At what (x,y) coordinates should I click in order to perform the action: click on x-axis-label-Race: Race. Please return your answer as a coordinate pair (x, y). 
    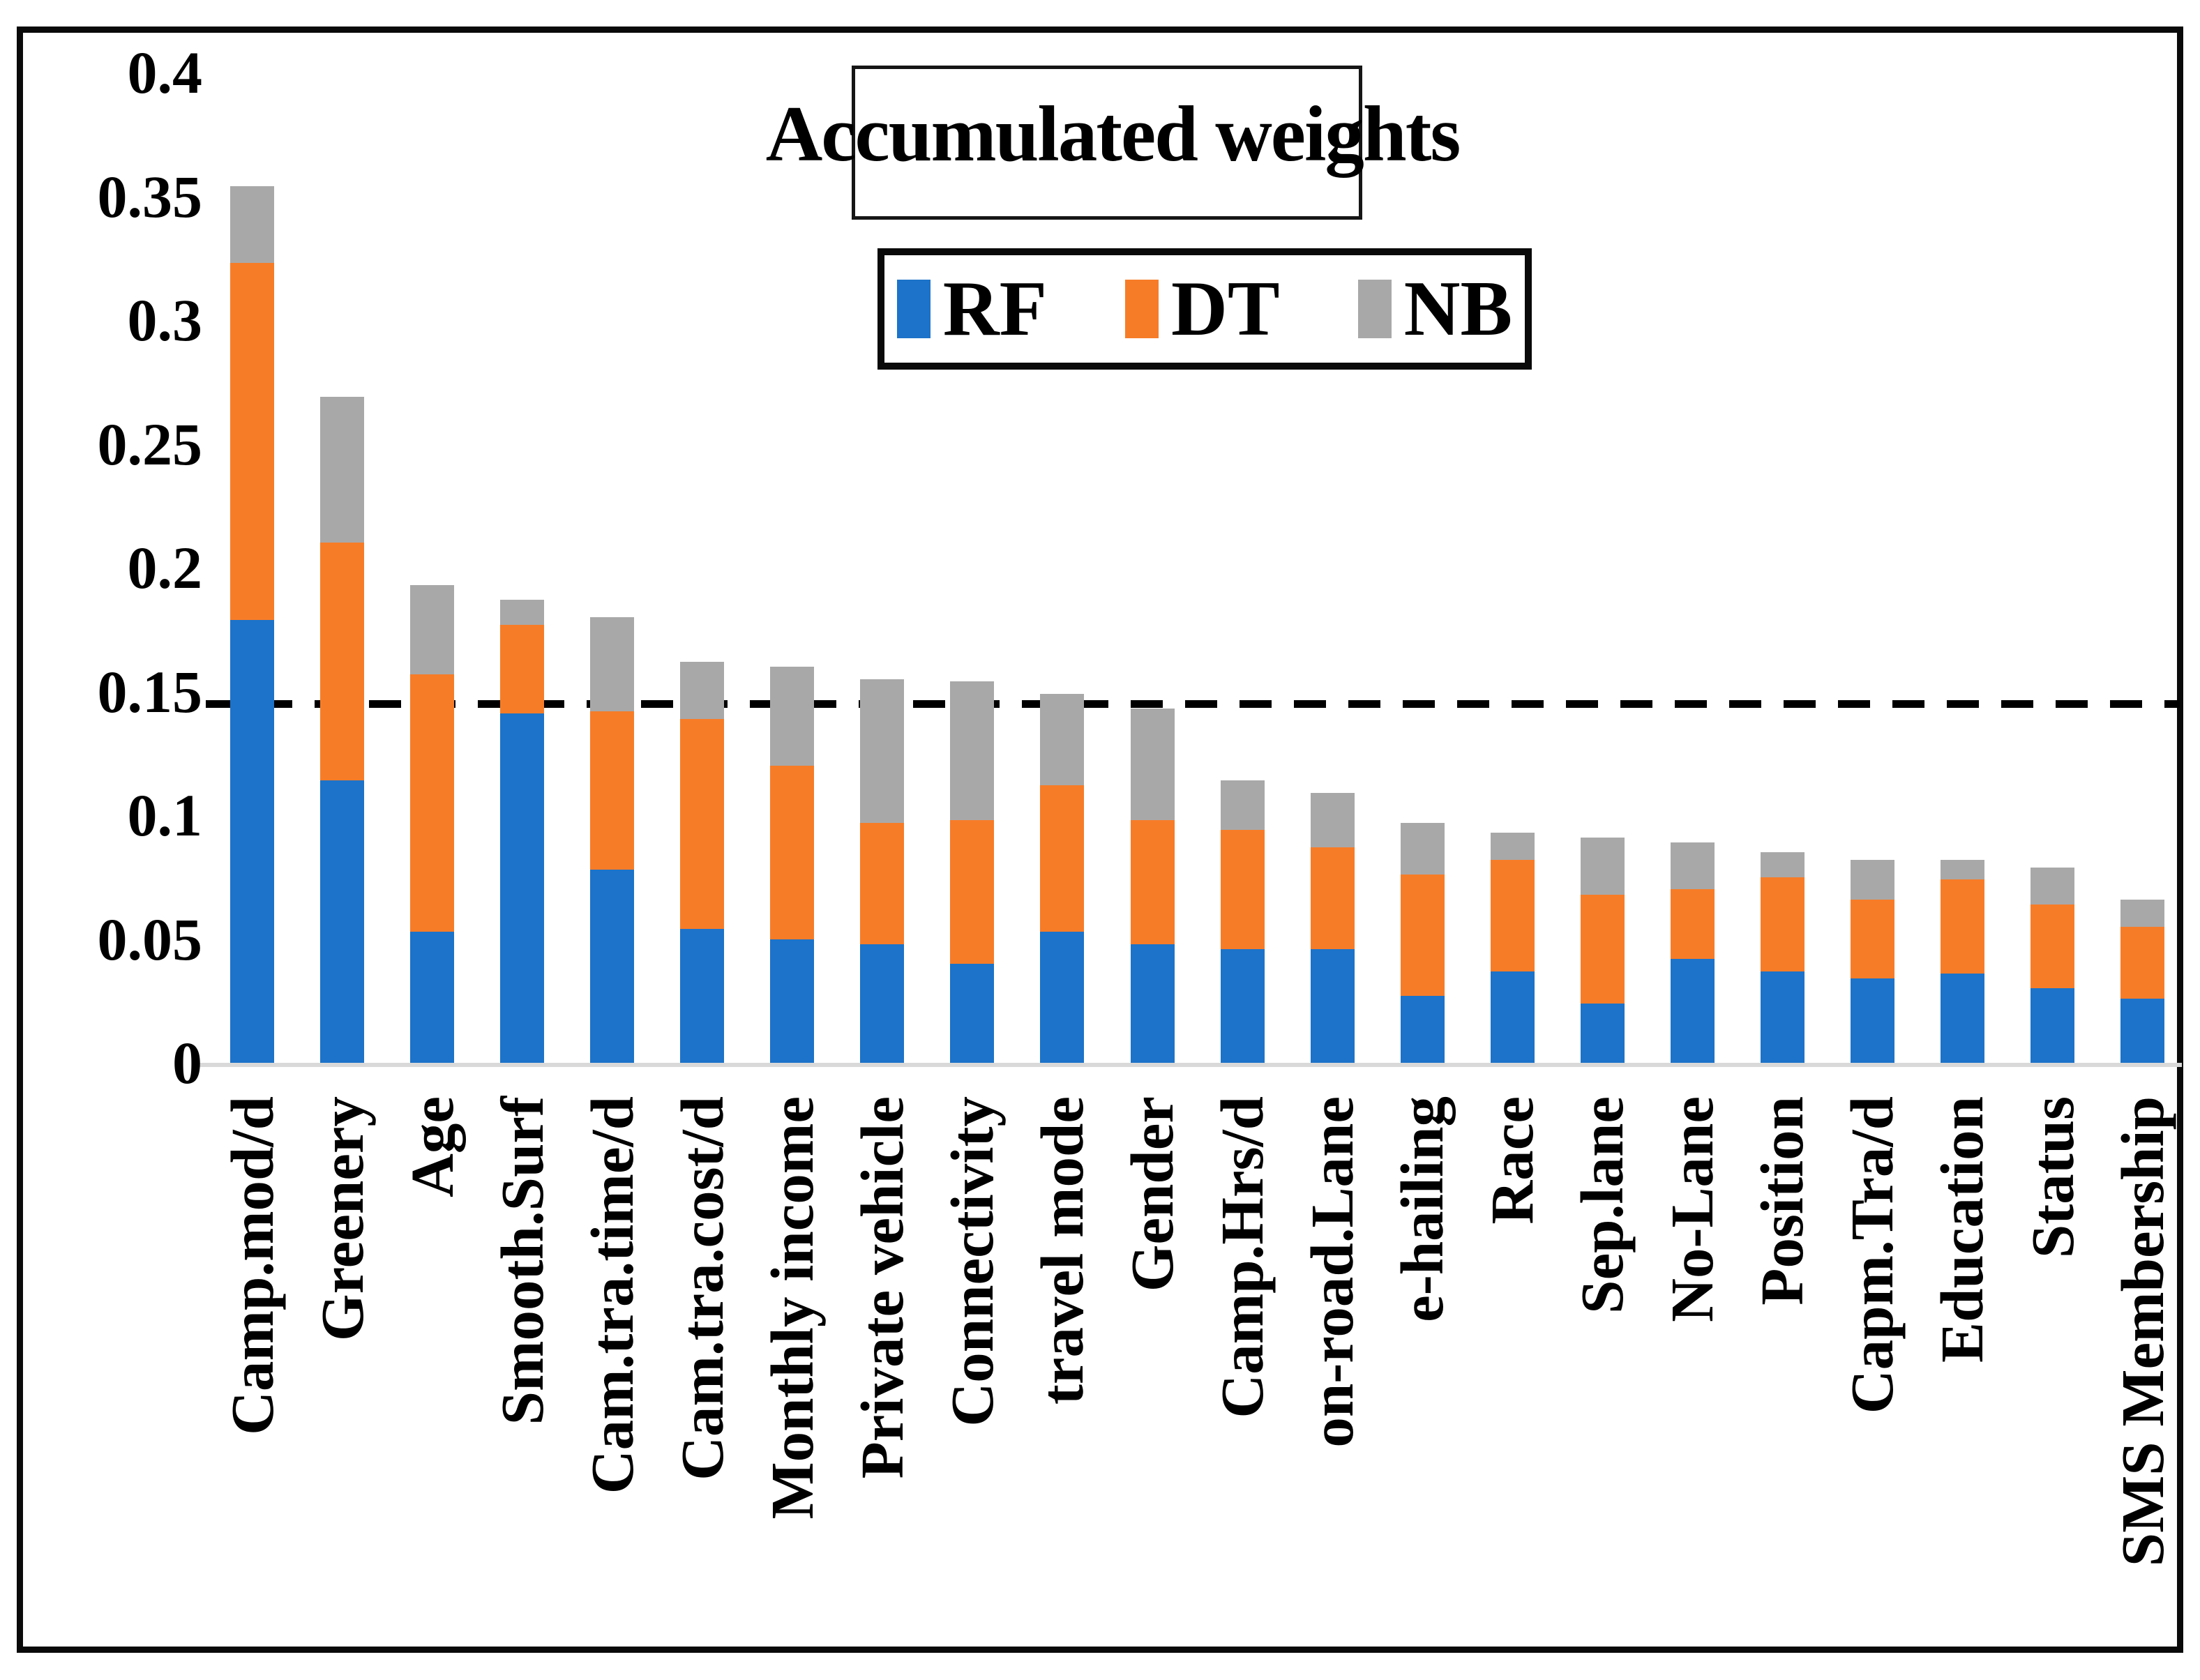
    Looking at the image, I should click on (1512, 1160).